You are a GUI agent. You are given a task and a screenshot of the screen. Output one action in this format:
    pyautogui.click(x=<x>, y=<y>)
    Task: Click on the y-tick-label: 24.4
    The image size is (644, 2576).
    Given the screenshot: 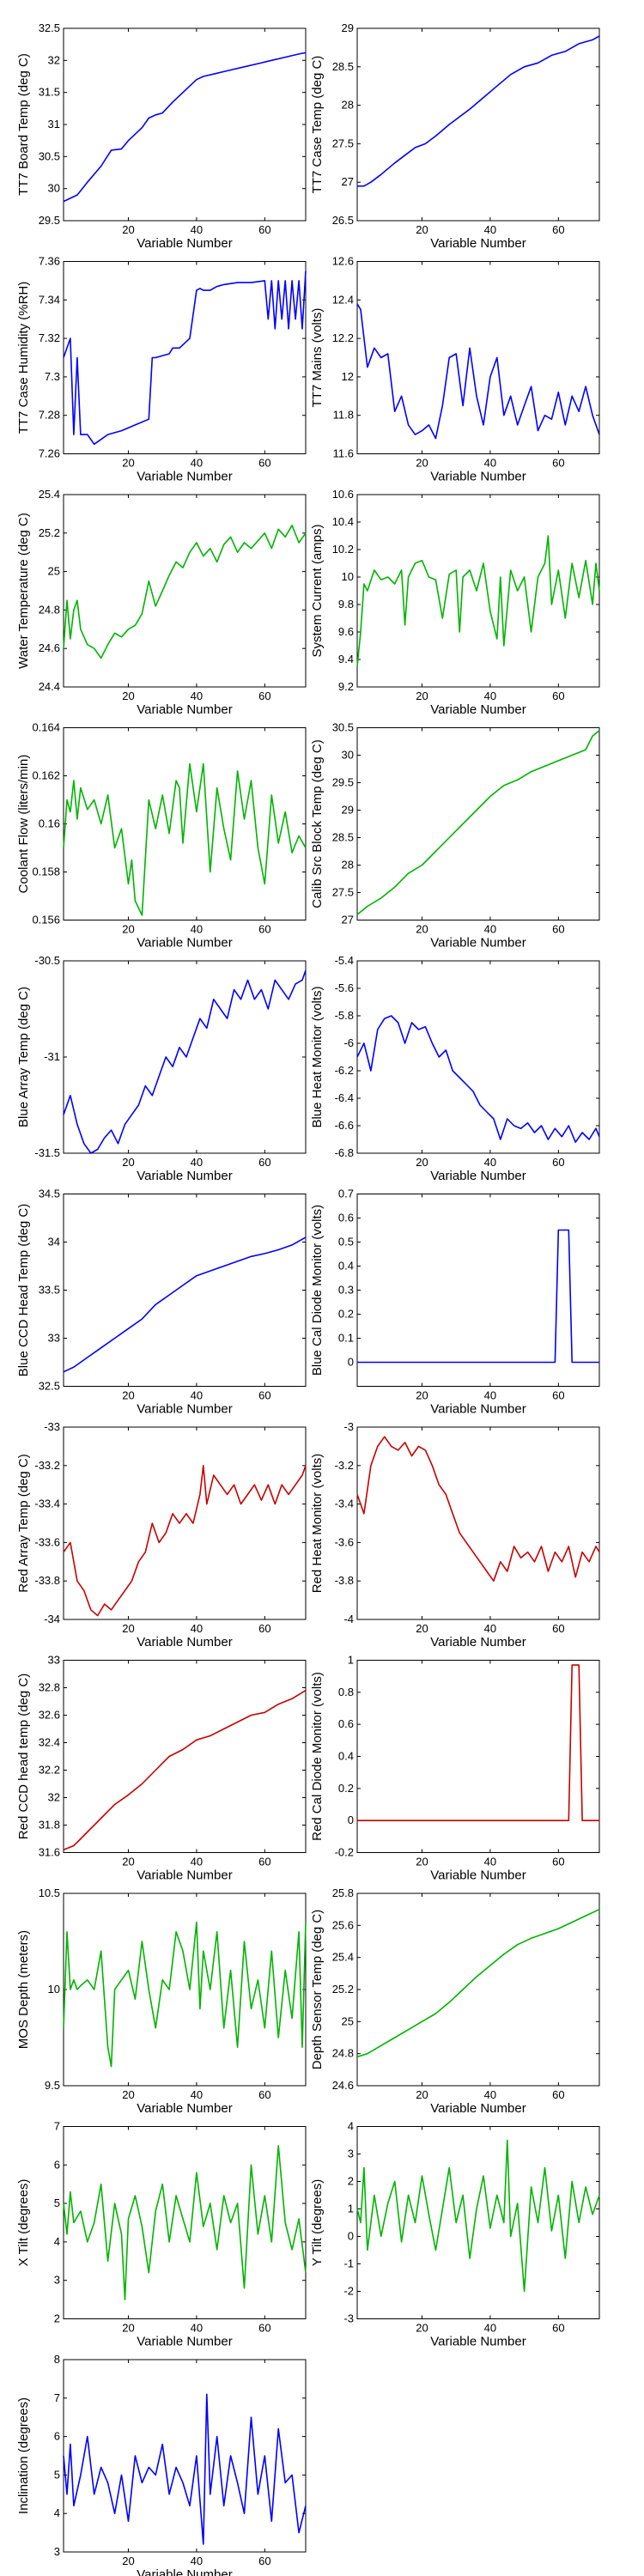 What is the action you would take?
    pyautogui.click(x=49, y=686)
    